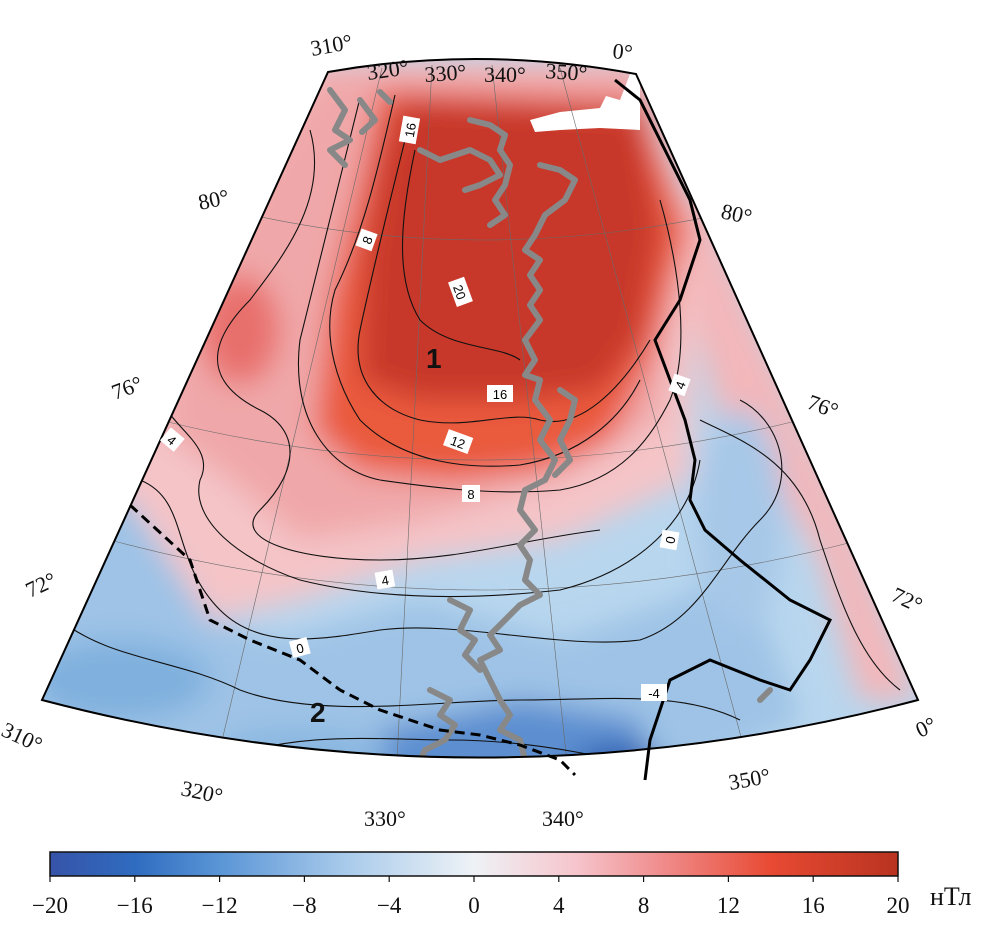  What do you see at coordinates (445, 73) in the screenshot?
I see `lon-top-330: 330°` at bounding box center [445, 73].